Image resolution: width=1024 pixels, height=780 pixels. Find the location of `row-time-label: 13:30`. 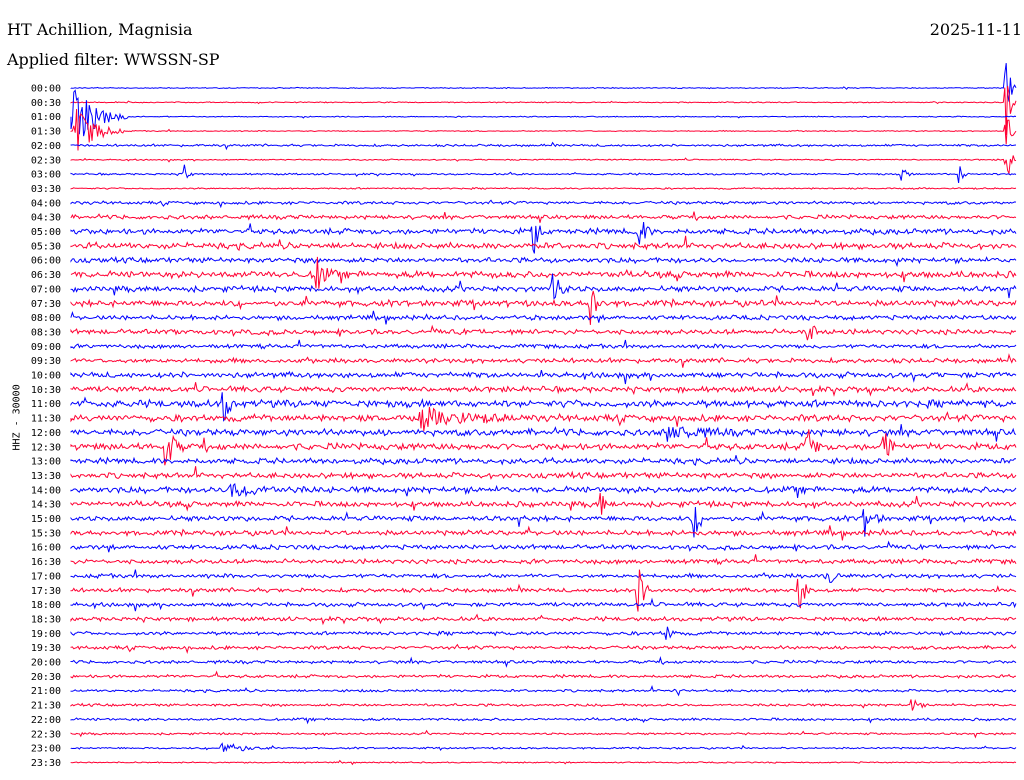

row-time-label: 13:30 is located at coordinates (46, 476).